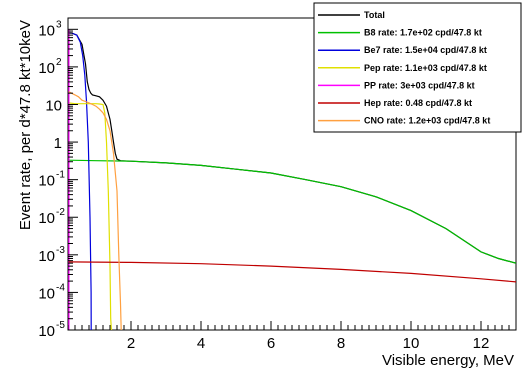 The image size is (525, 372). Describe the element at coordinates (59, 24) in the screenshot. I see `y-tick-exponent: 3` at that location.